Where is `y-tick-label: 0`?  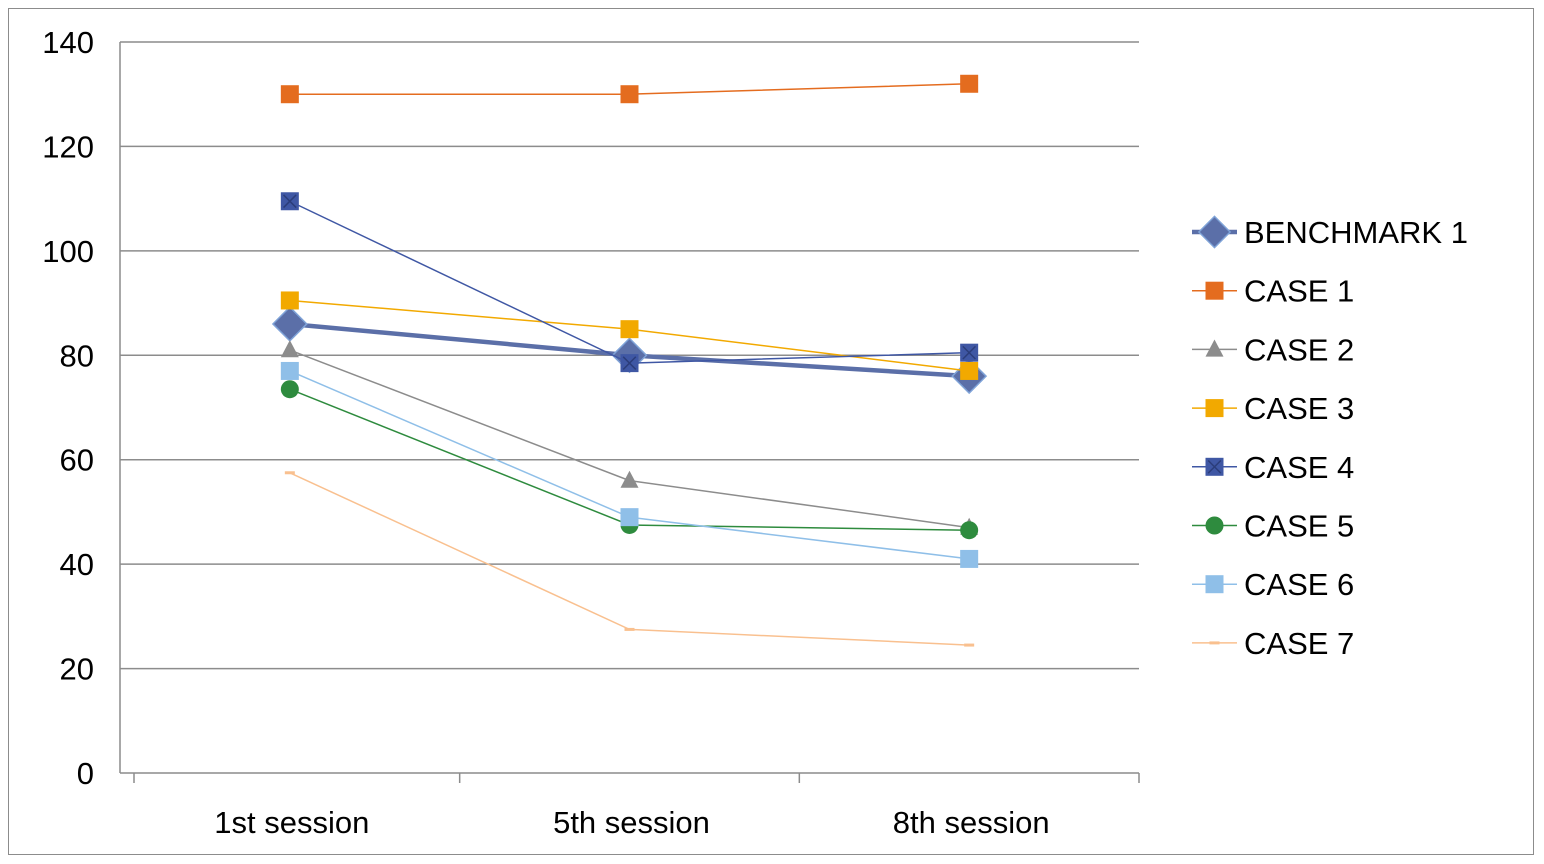
y-tick-label: 0 is located at coordinates (85, 773).